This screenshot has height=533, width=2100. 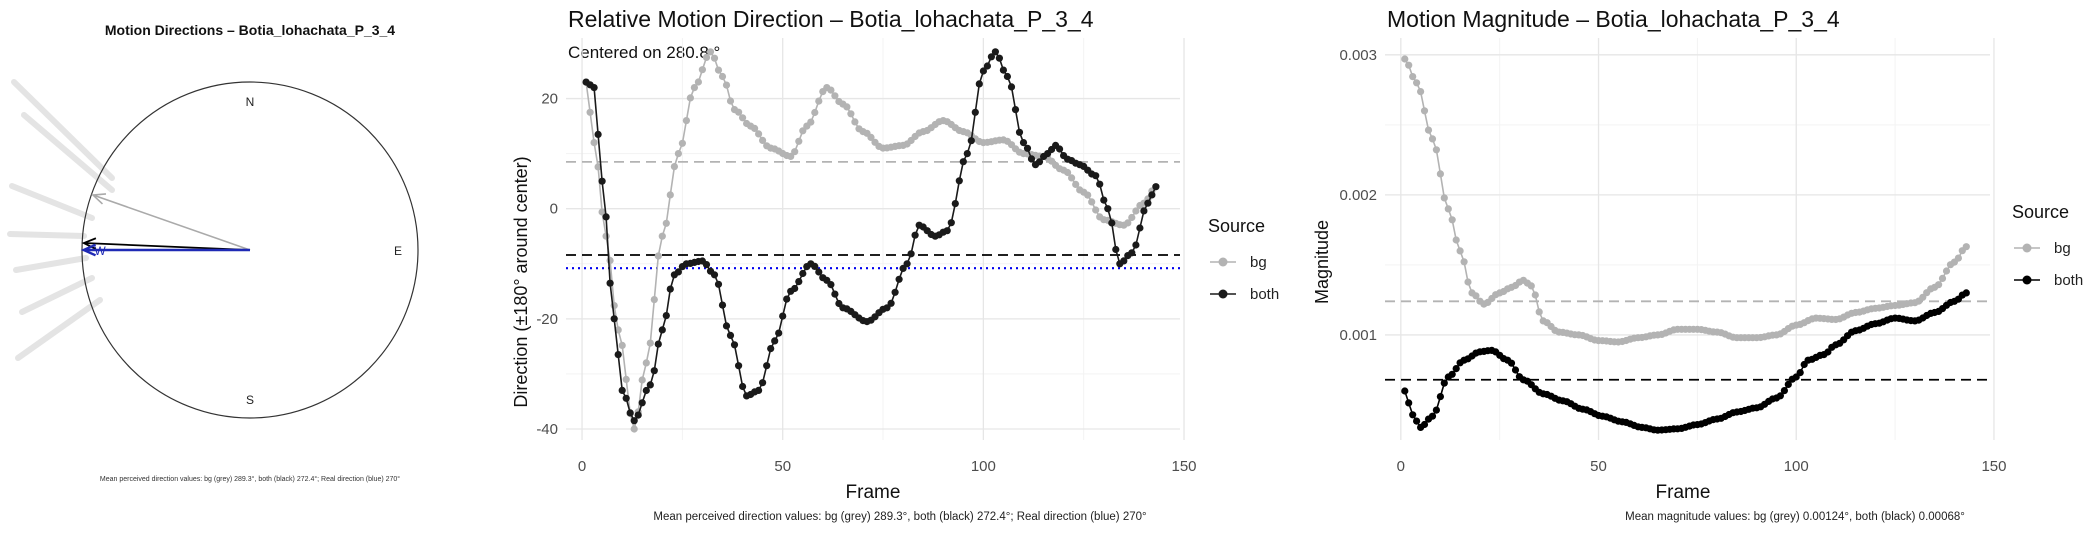 What do you see at coordinates (1613, 19) in the screenshot?
I see `magnitude-chart-title: Motion Magnitude – Botia_lohachata_P_3_4` at bounding box center [1613, 19].